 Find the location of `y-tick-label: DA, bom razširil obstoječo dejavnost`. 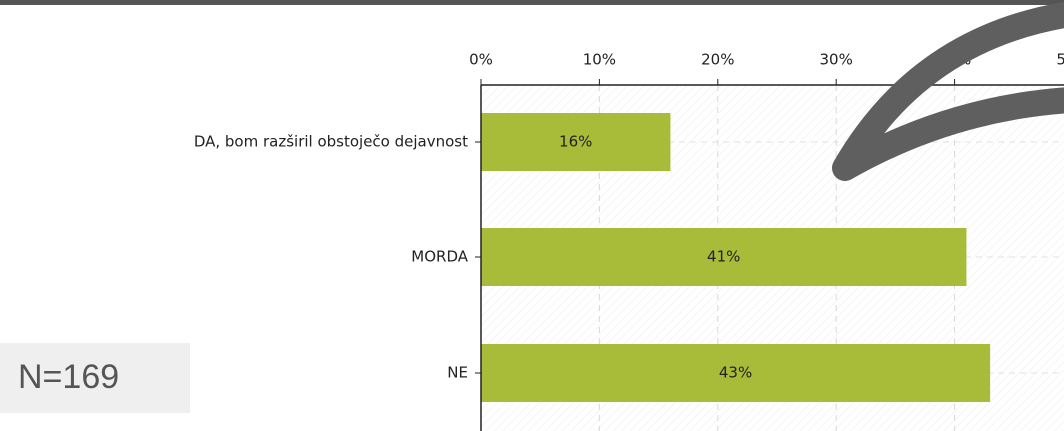

y-tick-label: DA, bom razširil obstoječo dejavnost is located at coordinates (331, 142).